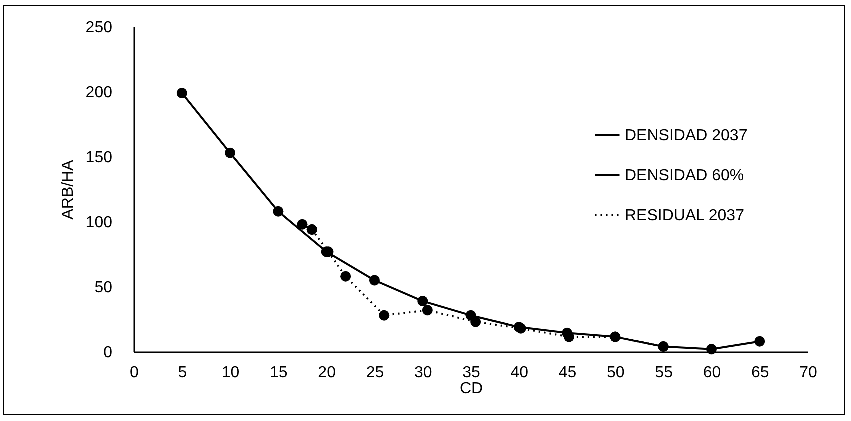 The width and height of the screenshot is (851, 421). What do you see at coordinates (99, 223) in the screenshot?
I see `y-tick-label: 100` at bounding box center [99, 223].